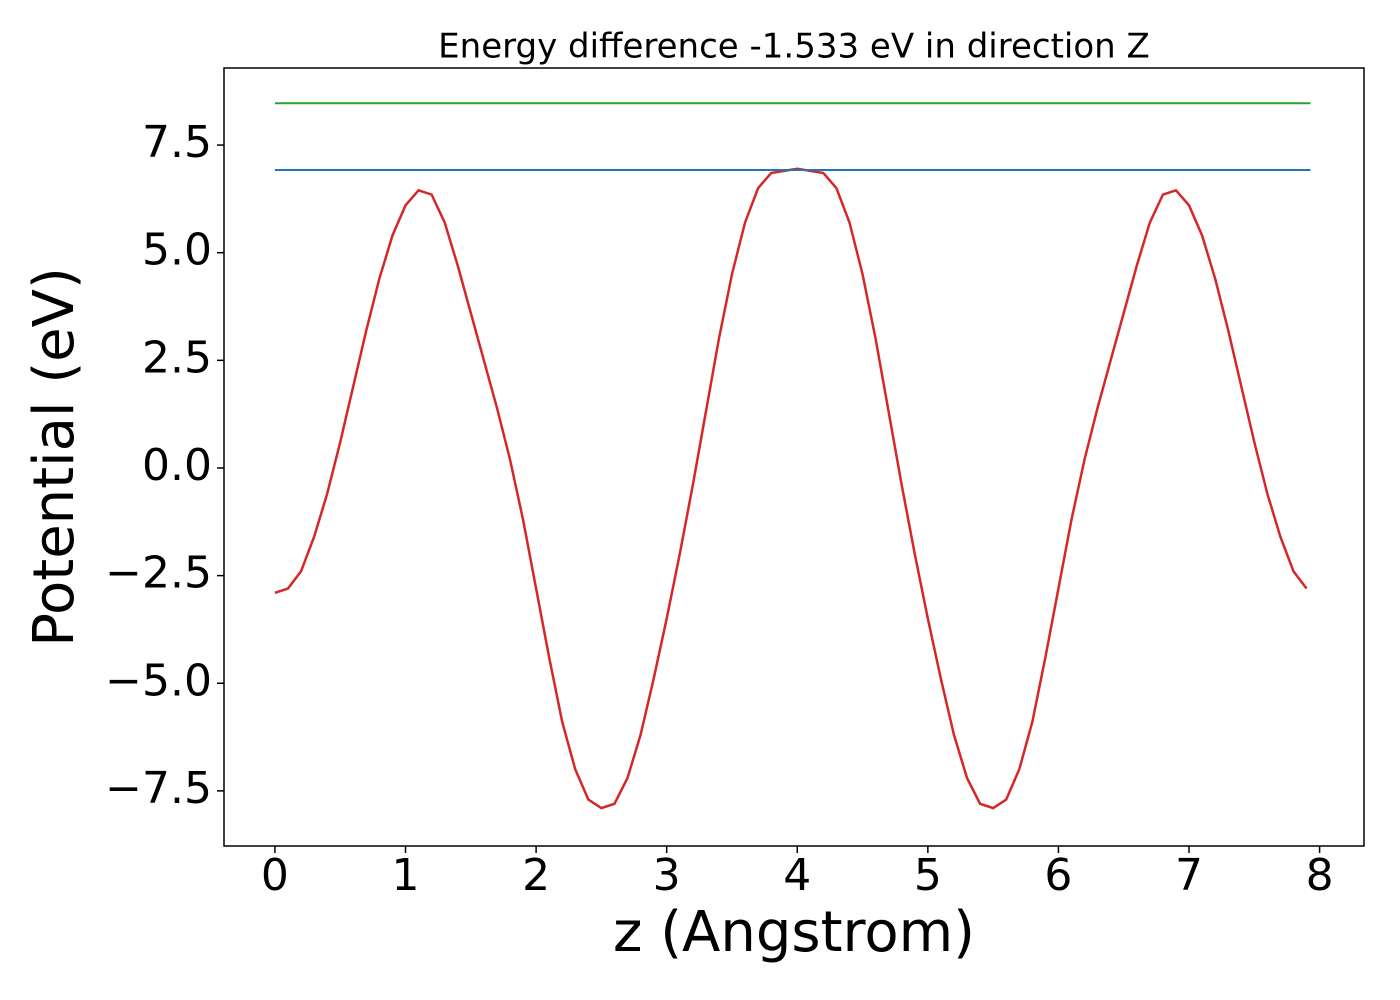 The height and width of the screenshot is (1000, 1400). I want to click on y-tick-label: 2.5, so click(177, 357).